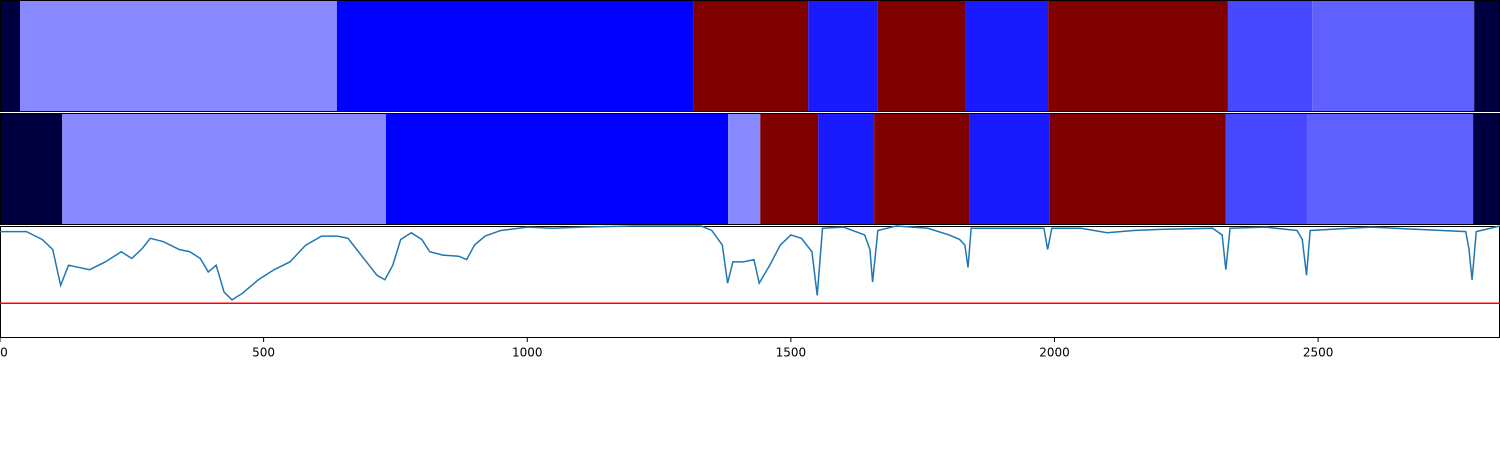 Image resolution: width=1500 pixels, height=454 pixels. Describe the element at coordinates (1054, 353) in the screenshot. I see `x-tick-label: 2000` at that location.